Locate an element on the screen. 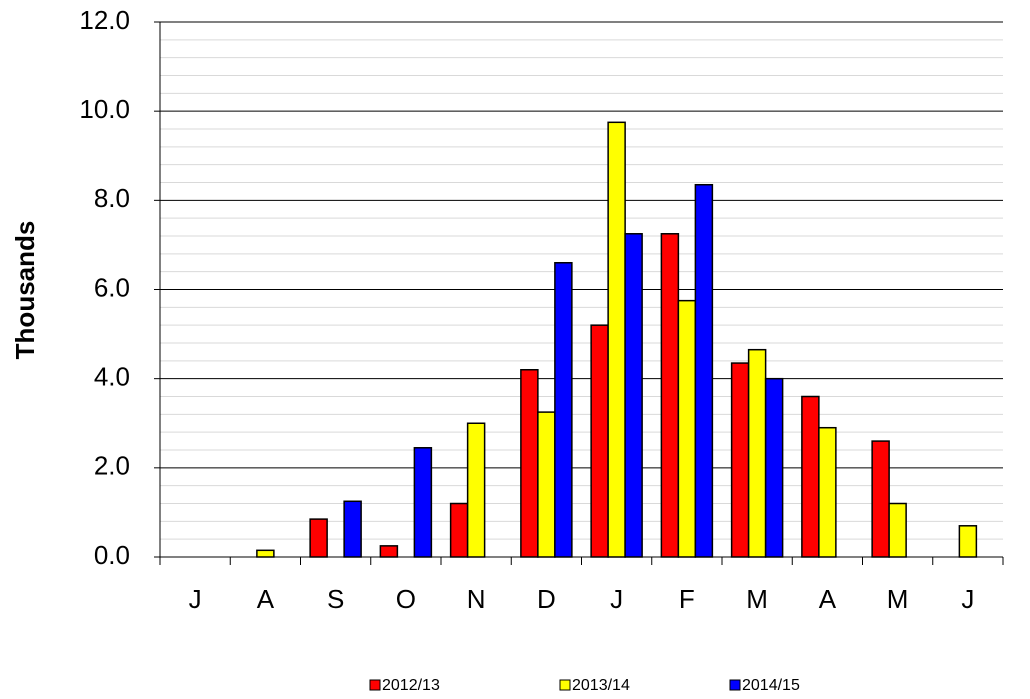 This screenshot has height=699, width=1030. legend-label: 2012/13 is located at coordinates (411, 685).